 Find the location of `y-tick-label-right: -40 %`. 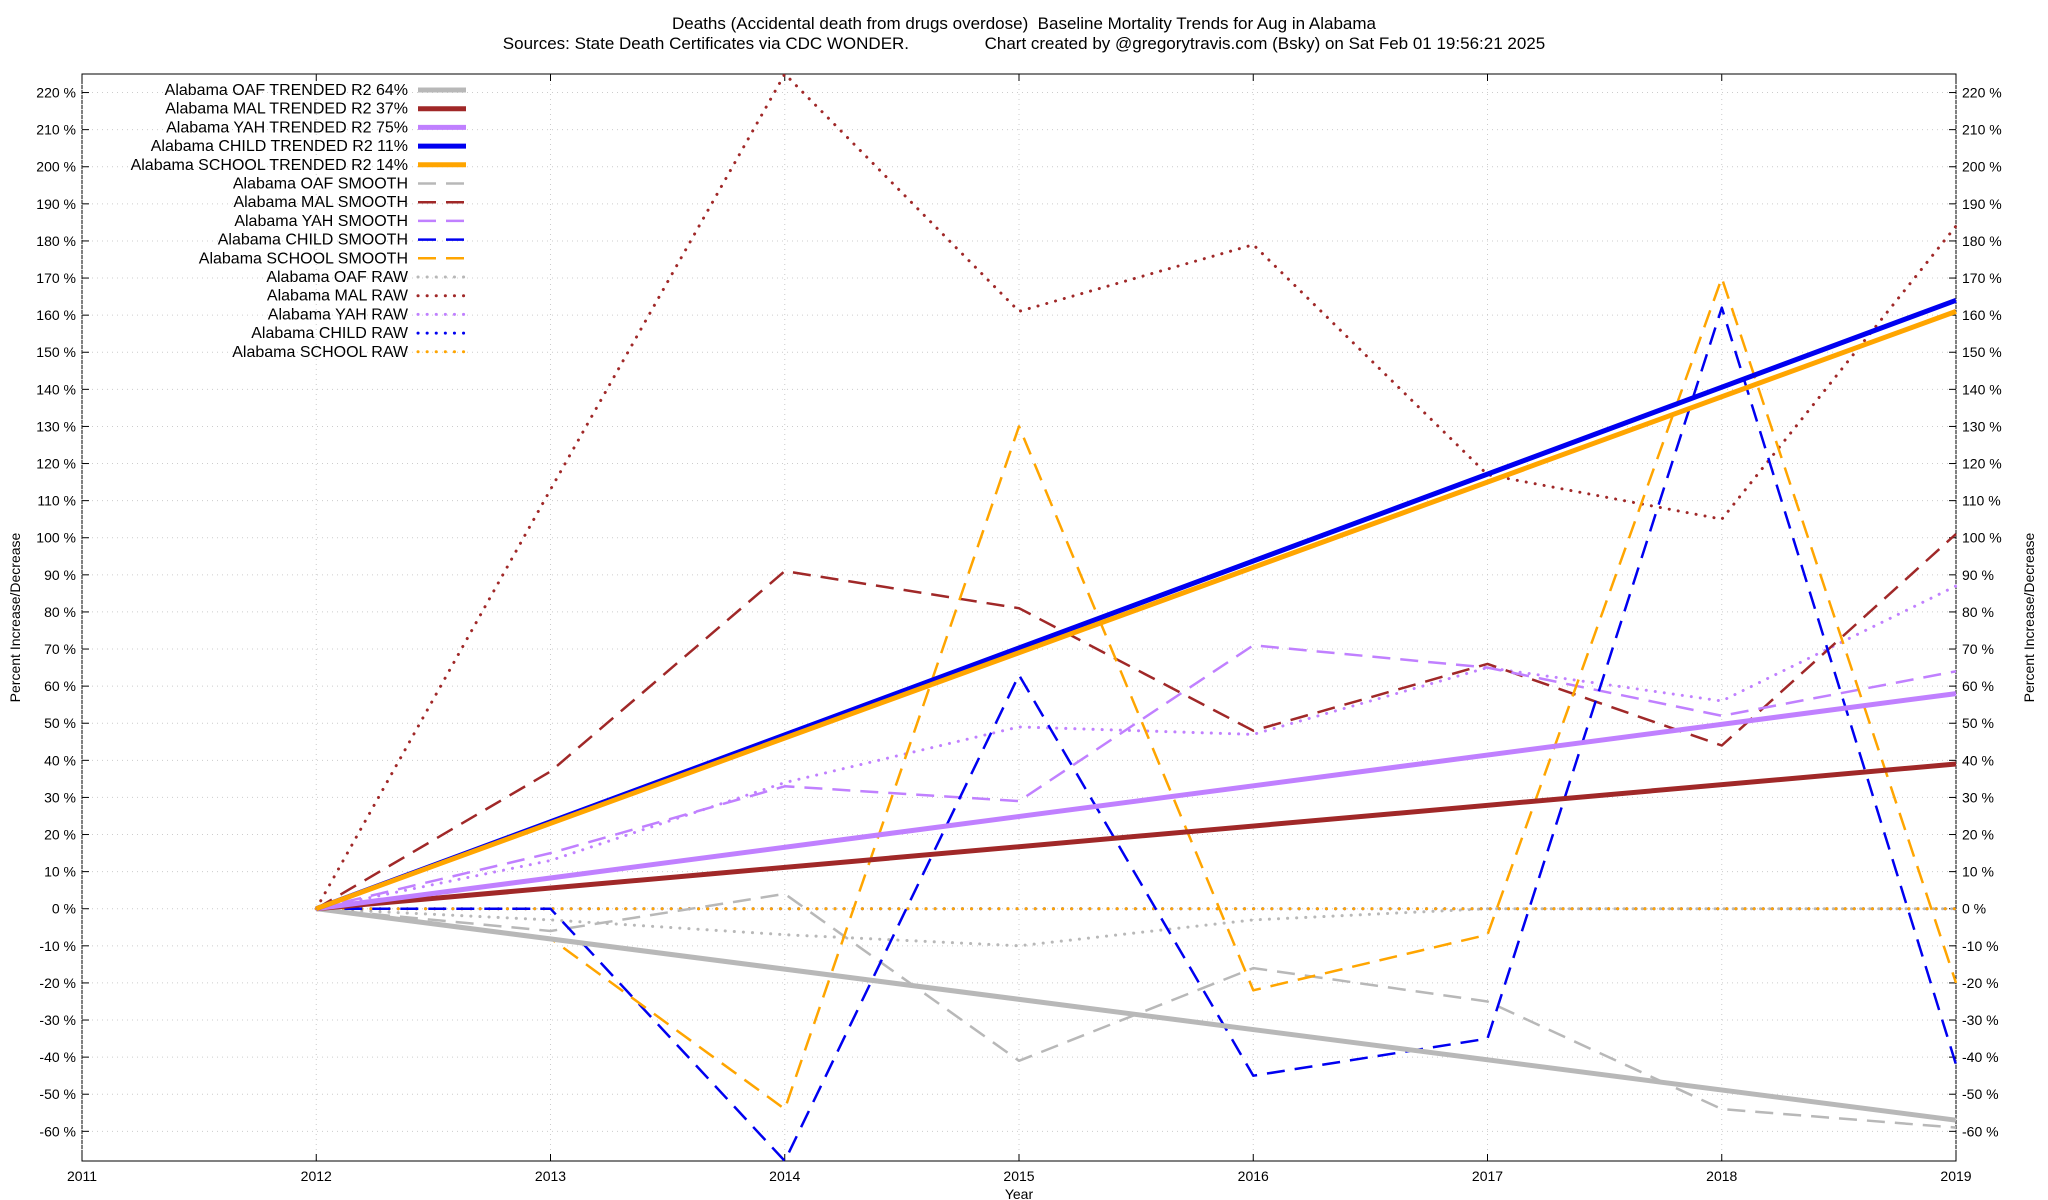

y-tick-label-right: -40 % is located at coordinates (1980, 1057).